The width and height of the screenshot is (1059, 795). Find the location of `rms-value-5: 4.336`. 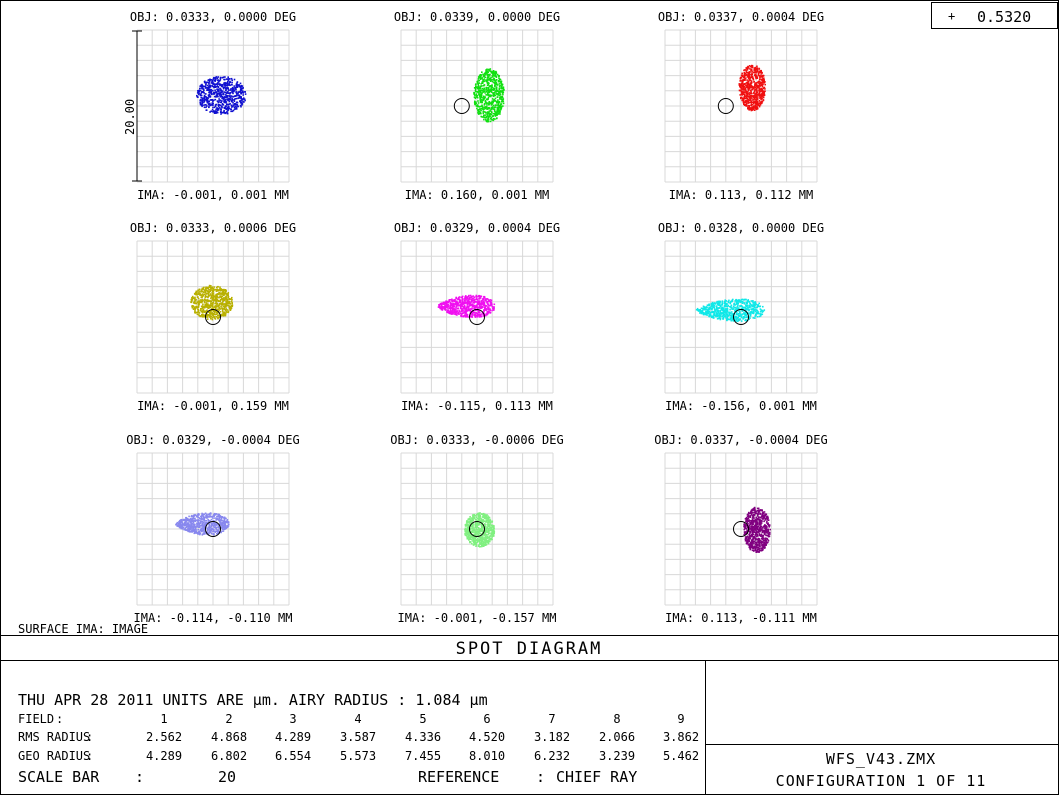

rms-value-5: 4.336 is located at coordinates (423, 737).